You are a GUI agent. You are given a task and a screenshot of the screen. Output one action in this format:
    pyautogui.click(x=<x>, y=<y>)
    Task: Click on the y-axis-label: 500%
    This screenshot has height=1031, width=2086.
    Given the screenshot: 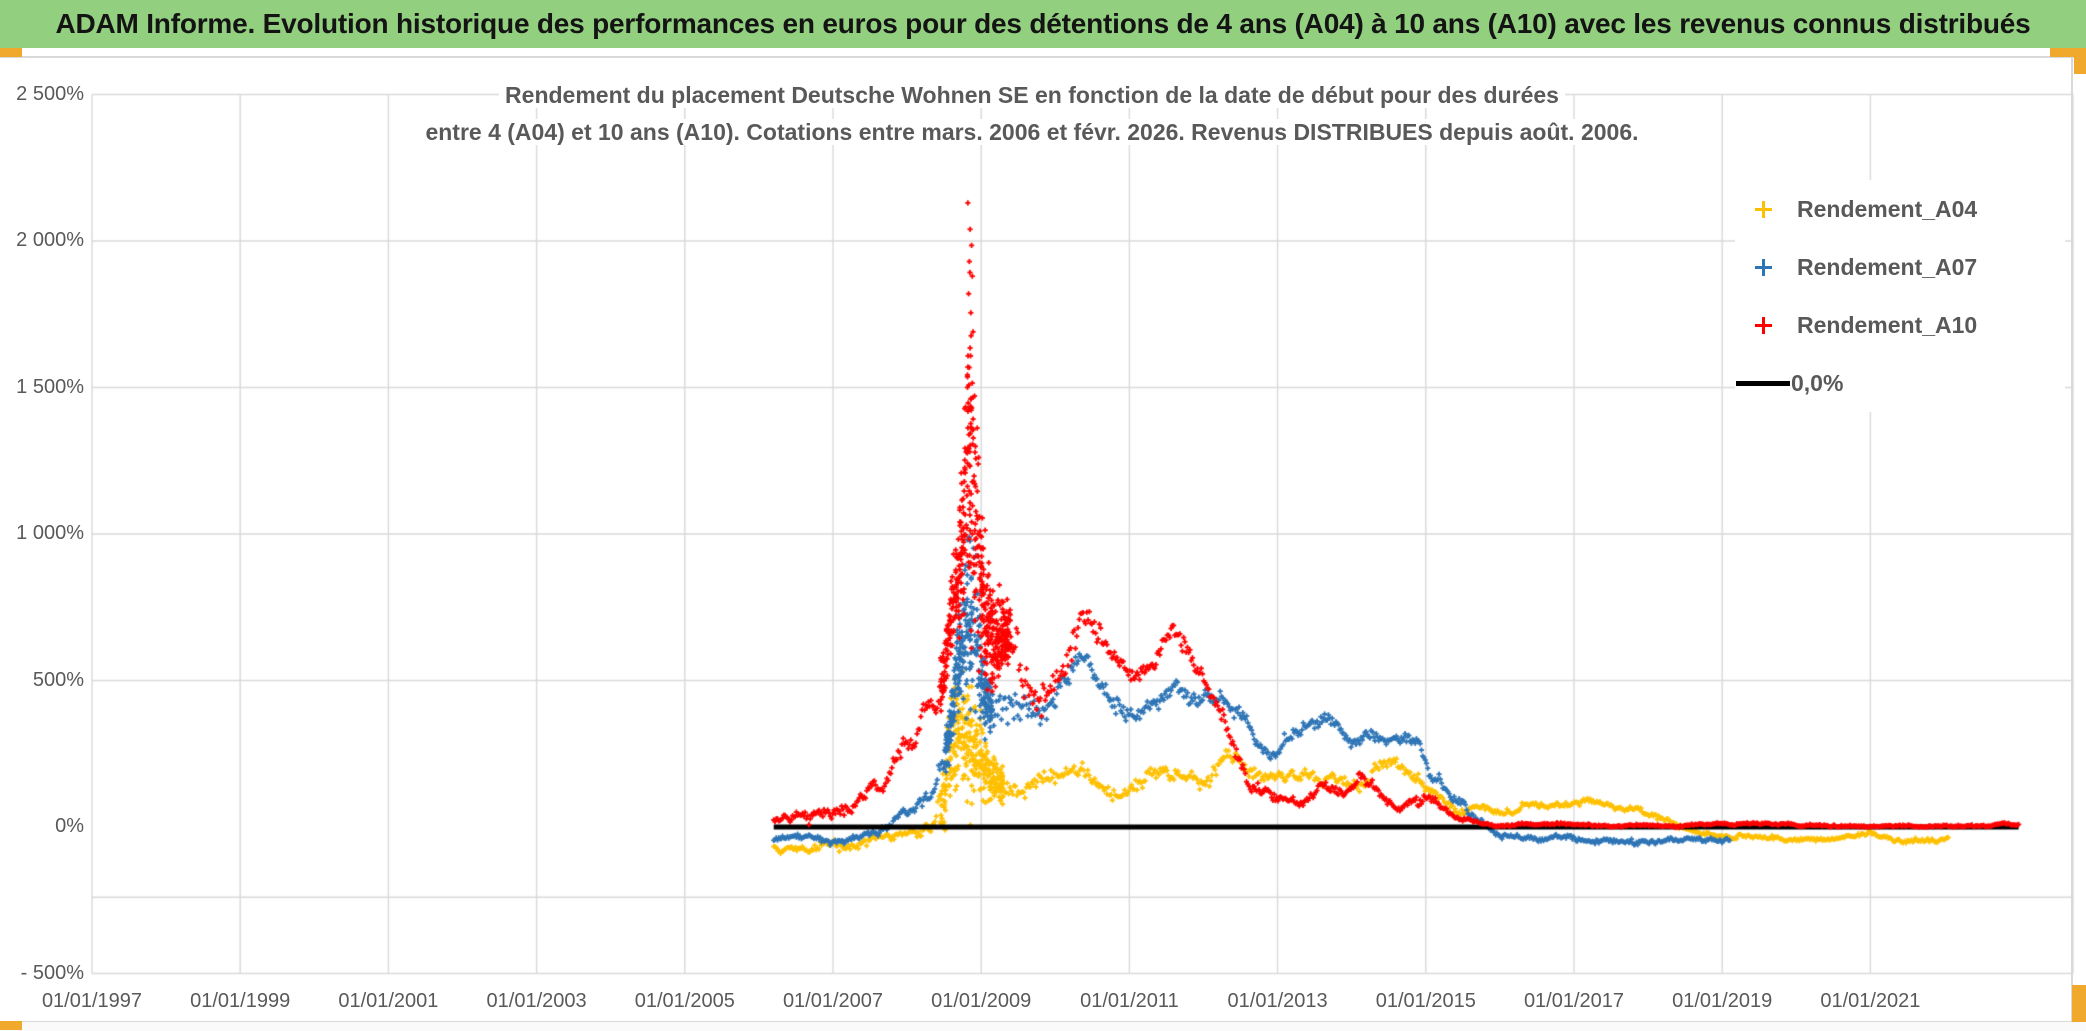 What is the action you would take?
    pyautogui.click(x=58, y=679)
    